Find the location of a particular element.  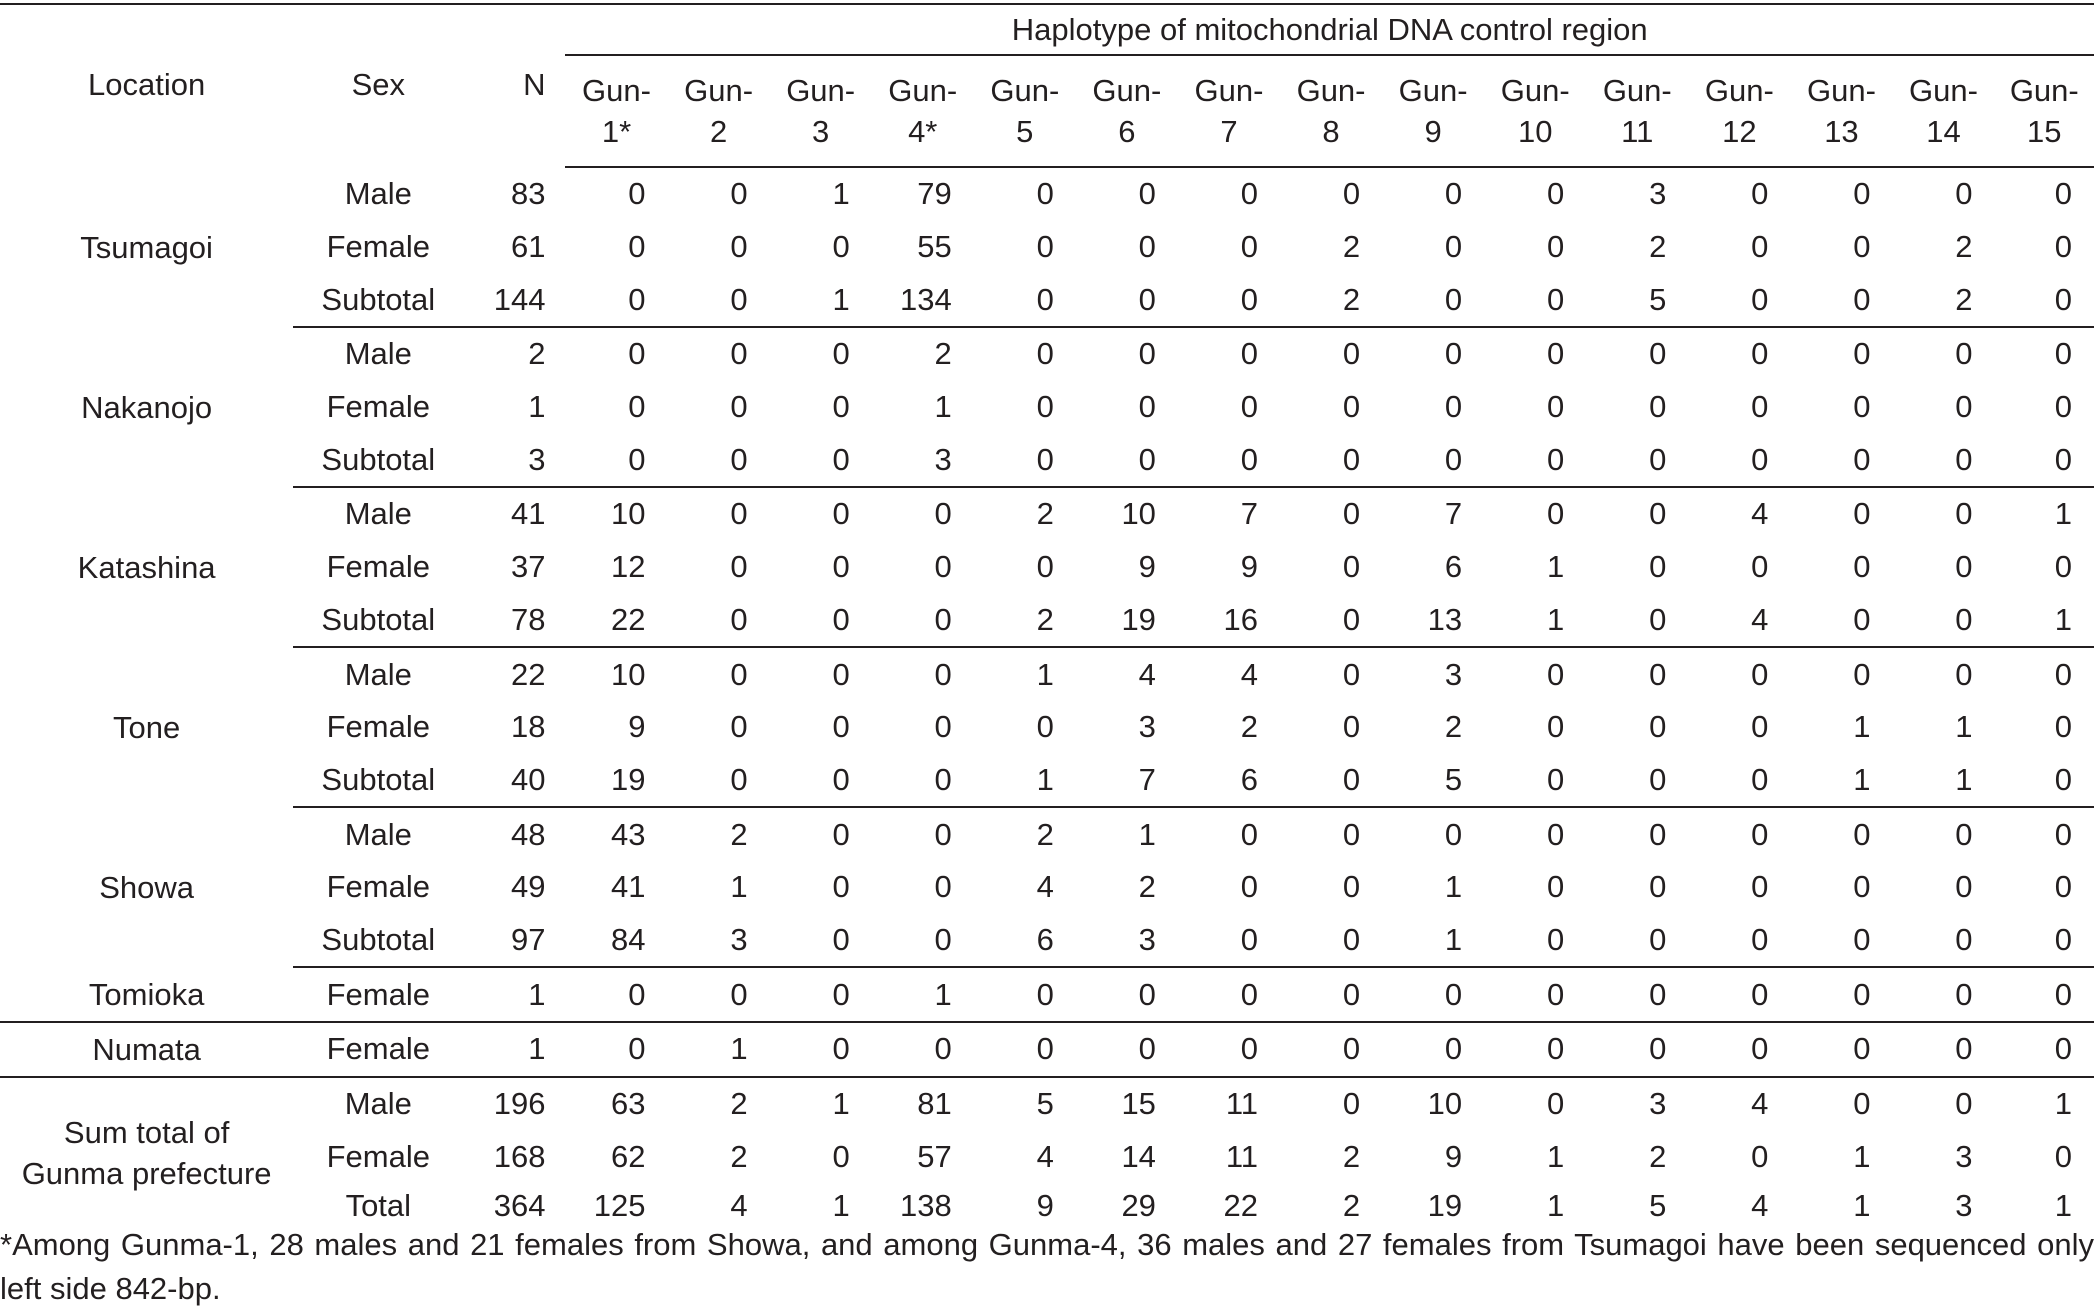

table-row: Subtotal 144 0 0 1 134 0 0 0 2 0 0 5 0 0 2 0 is located at coordinates (1047, 301).